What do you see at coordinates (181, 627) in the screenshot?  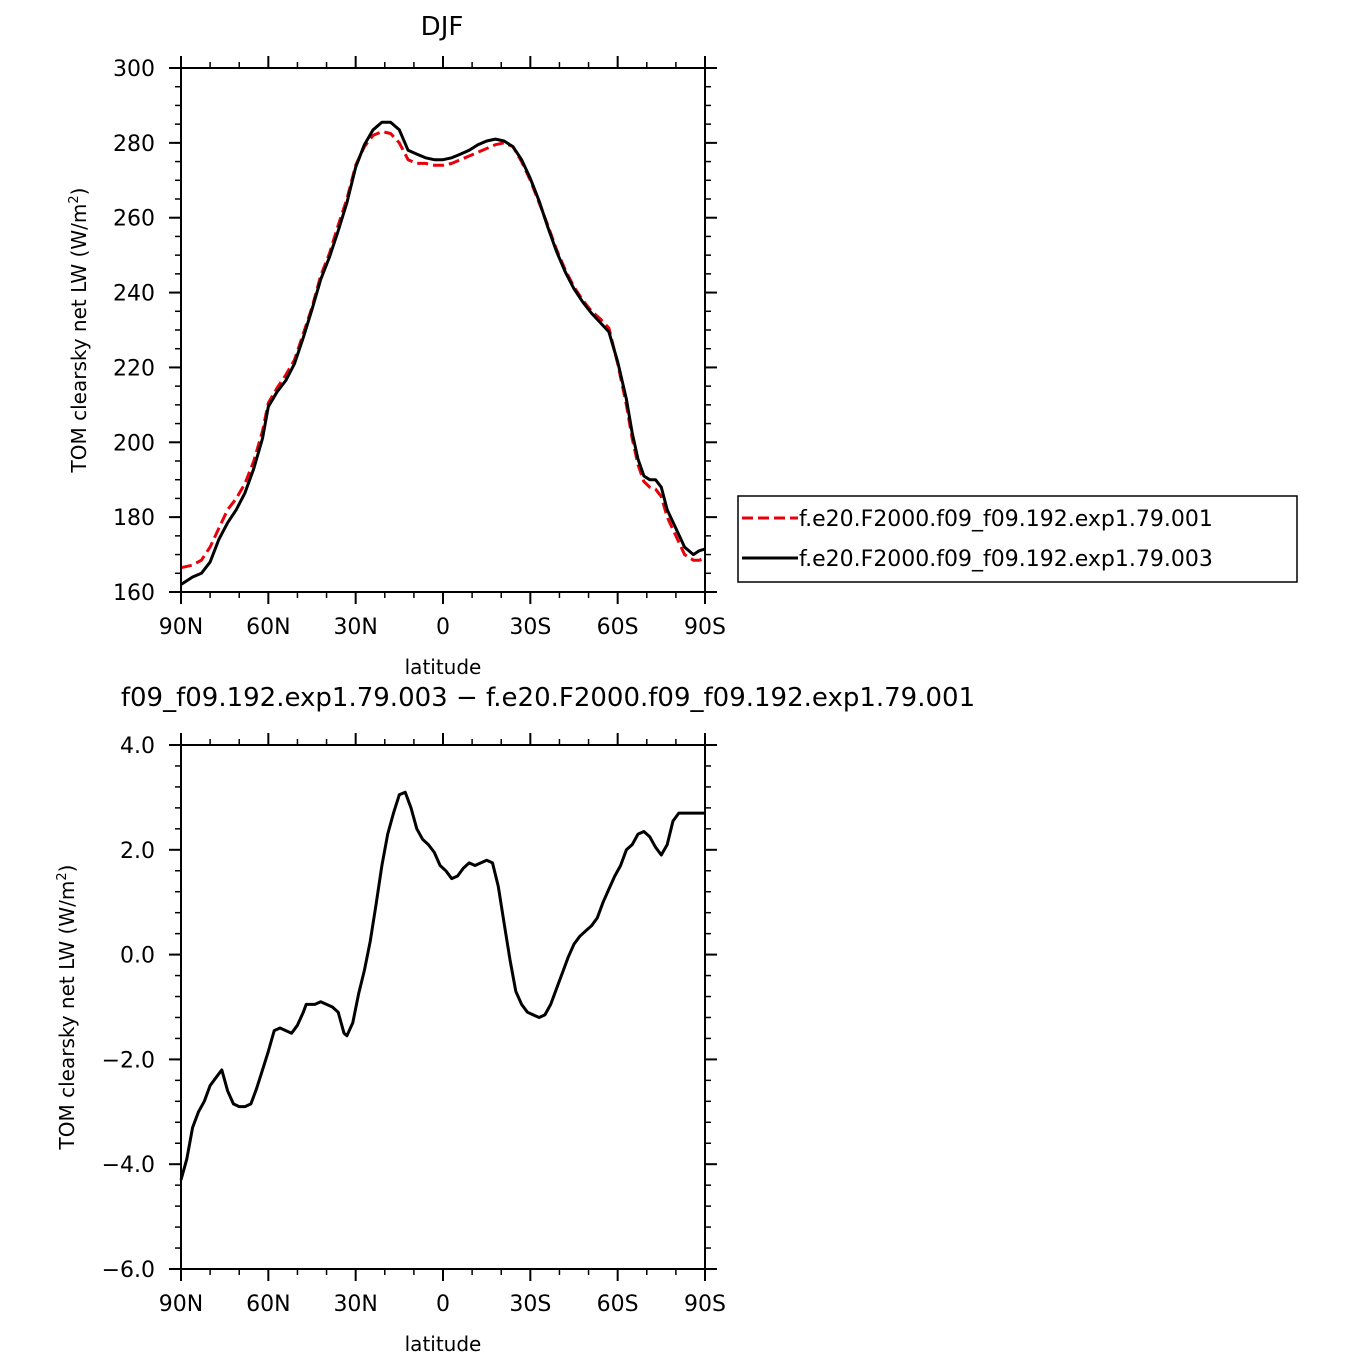 I see `top-x-tick-label: 90N` at bounding box center [181, 627].